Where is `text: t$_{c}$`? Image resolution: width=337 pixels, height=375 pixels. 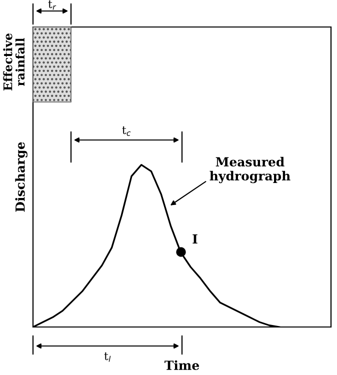
text: t$_{c}$ is located at coordinates (126, 131).